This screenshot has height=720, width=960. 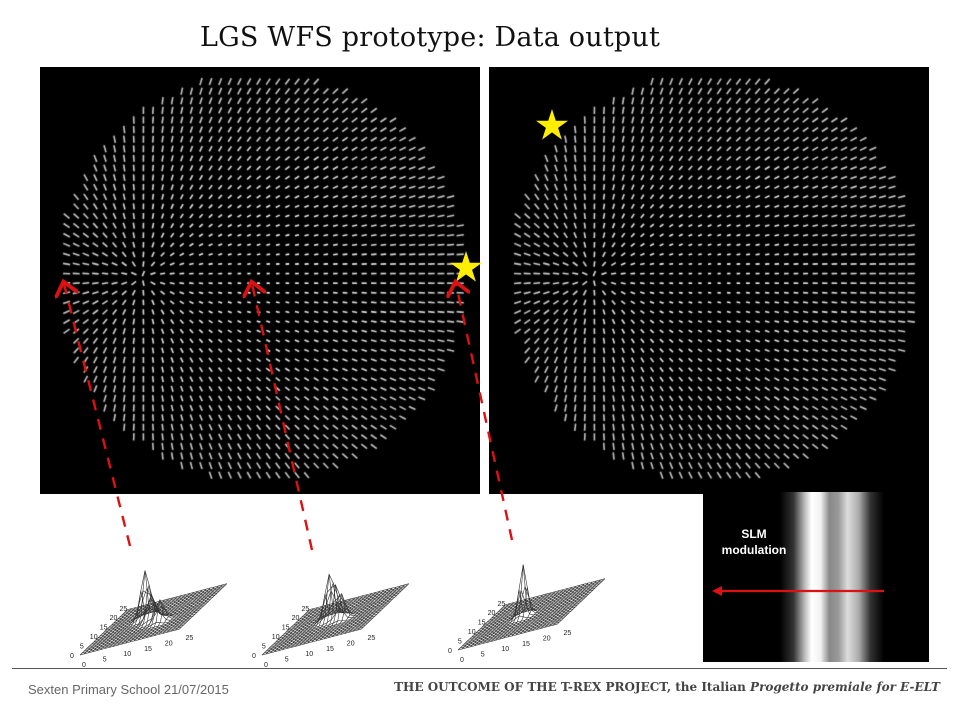 What do you see at coordinates (754, 542) in the screenshot?
I see `slm-label: SLM modulation` at bounding box center [754, 542].